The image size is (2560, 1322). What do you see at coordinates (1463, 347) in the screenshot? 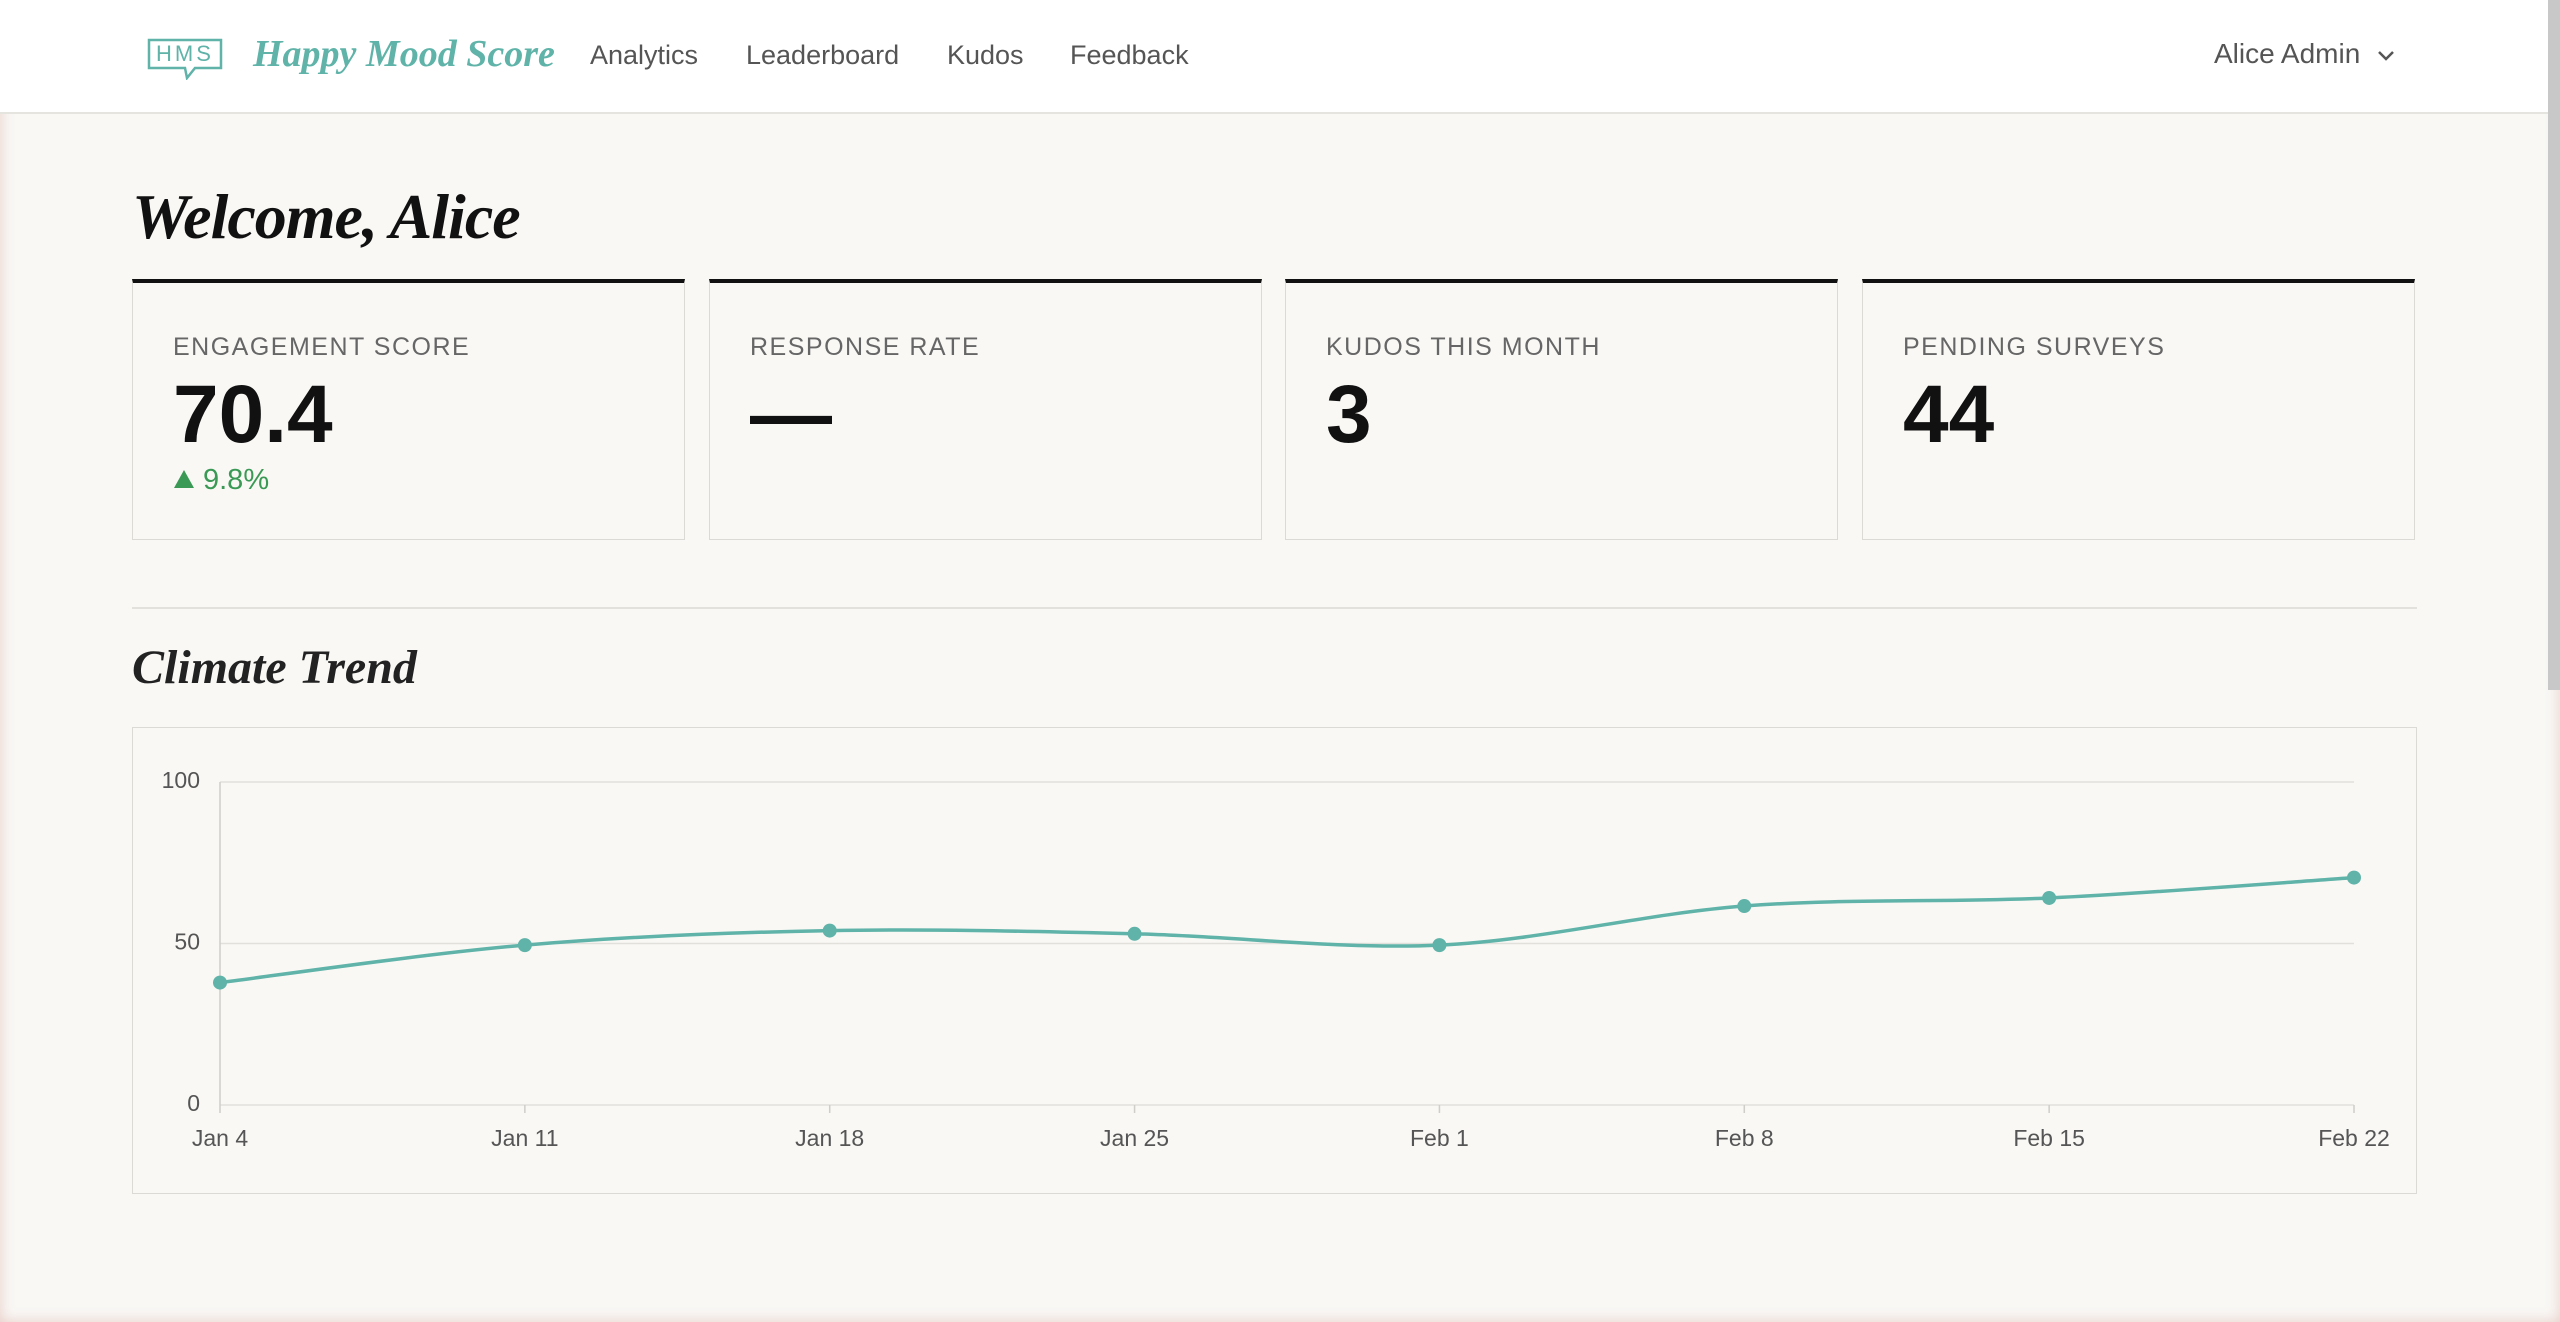
I see `card-label: KUDOS THIS MONTH` at bounding box center [1463, 347].